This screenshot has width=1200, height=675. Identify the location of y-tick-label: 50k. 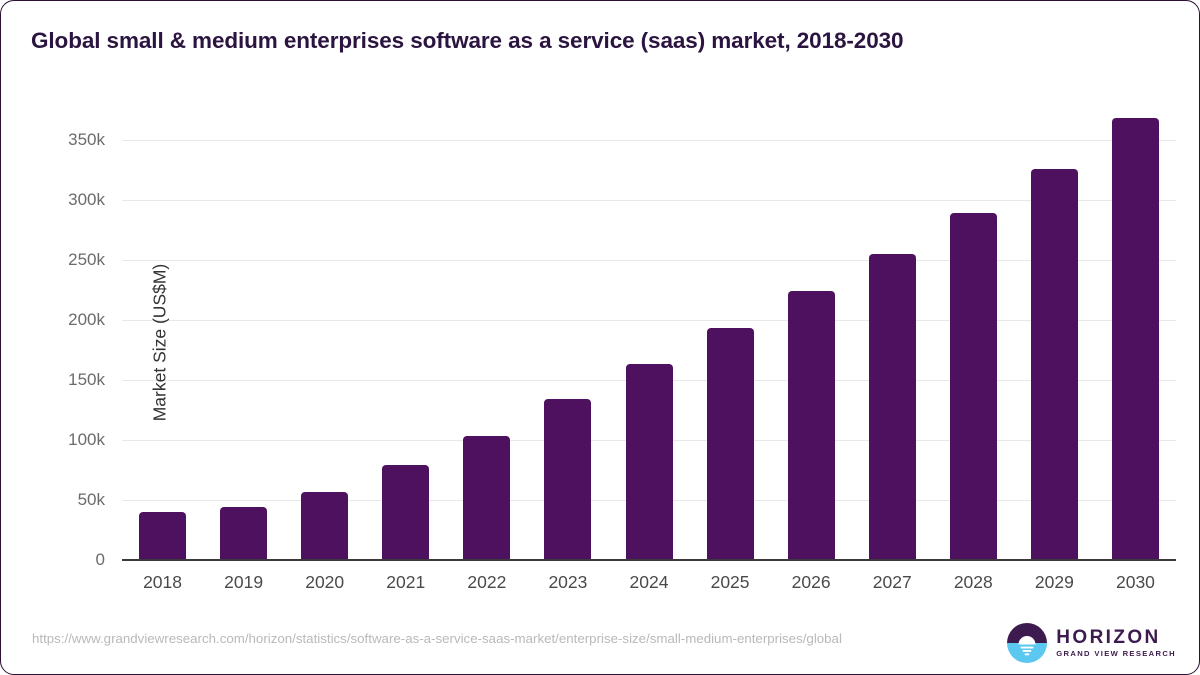
(91, 499).